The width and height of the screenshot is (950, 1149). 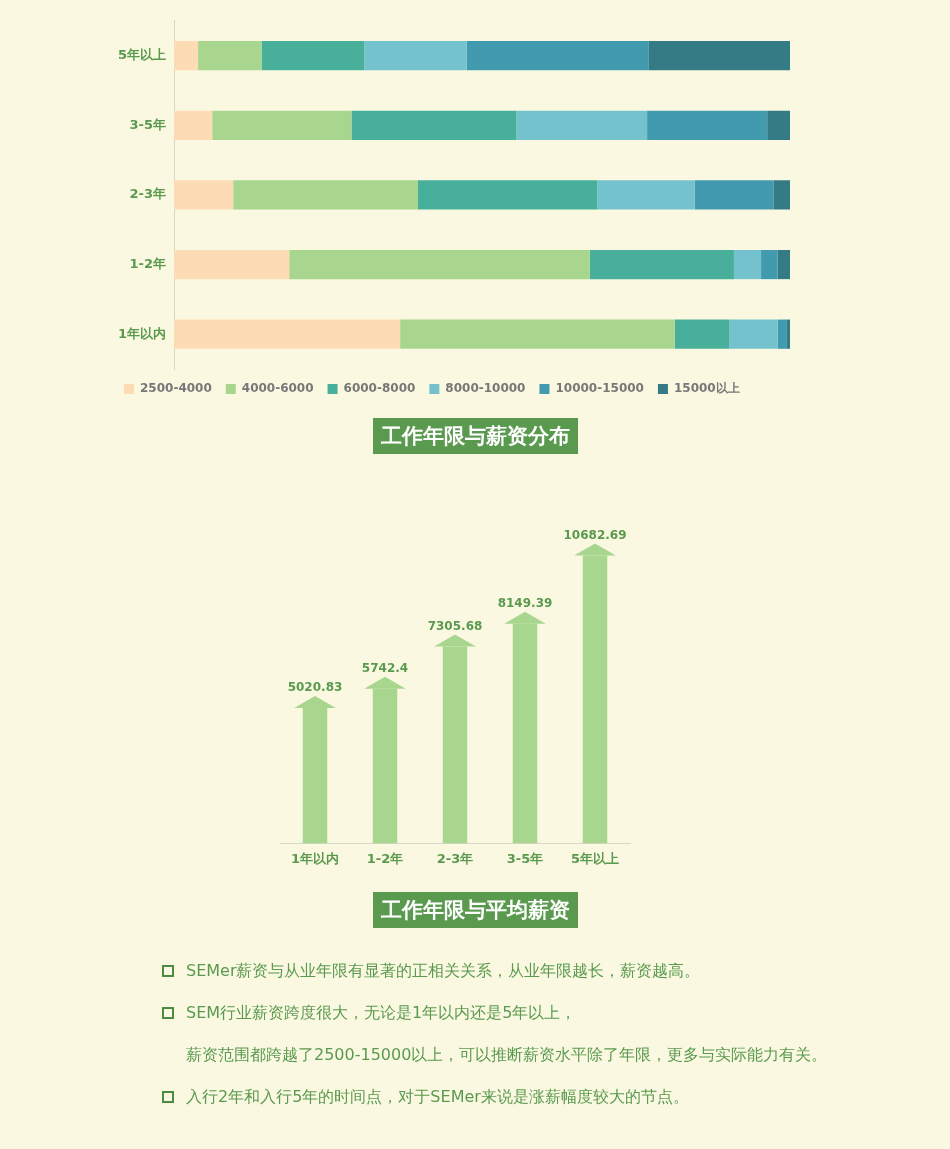 I want to click on y-tick-label: 1年以内, so click(x=142, y=333).